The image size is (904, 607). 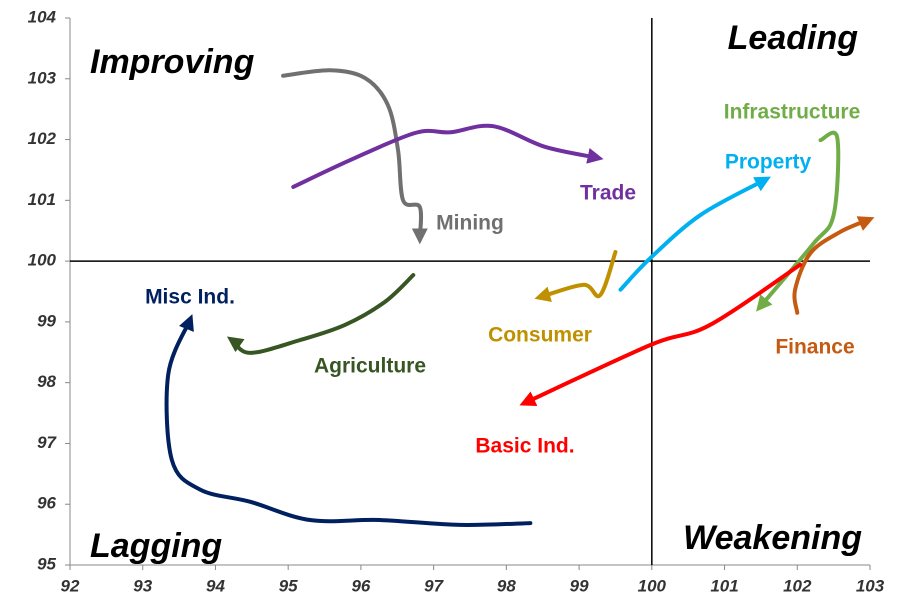 What do you see at coordinates (724, 585) in the screenshot?
I see `x-tick-label: 101` at bounding box center [724, 585].